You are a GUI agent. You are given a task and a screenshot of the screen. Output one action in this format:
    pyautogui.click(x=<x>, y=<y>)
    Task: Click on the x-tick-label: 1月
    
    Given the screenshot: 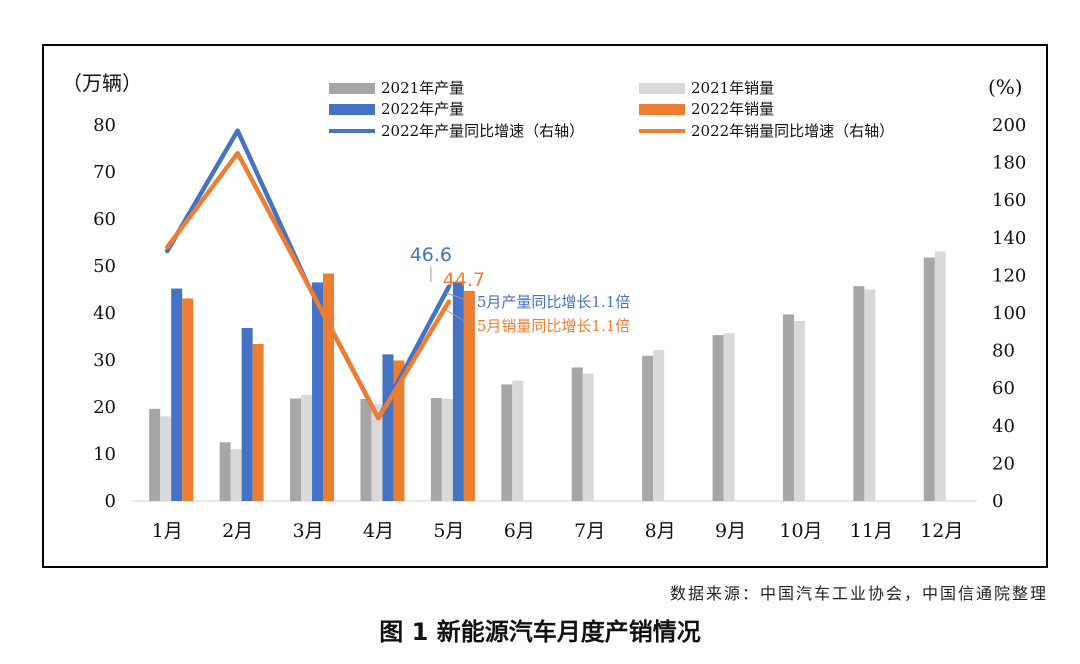 What is the action you would take?
    pyautogui.click(x=167, y=531)
    